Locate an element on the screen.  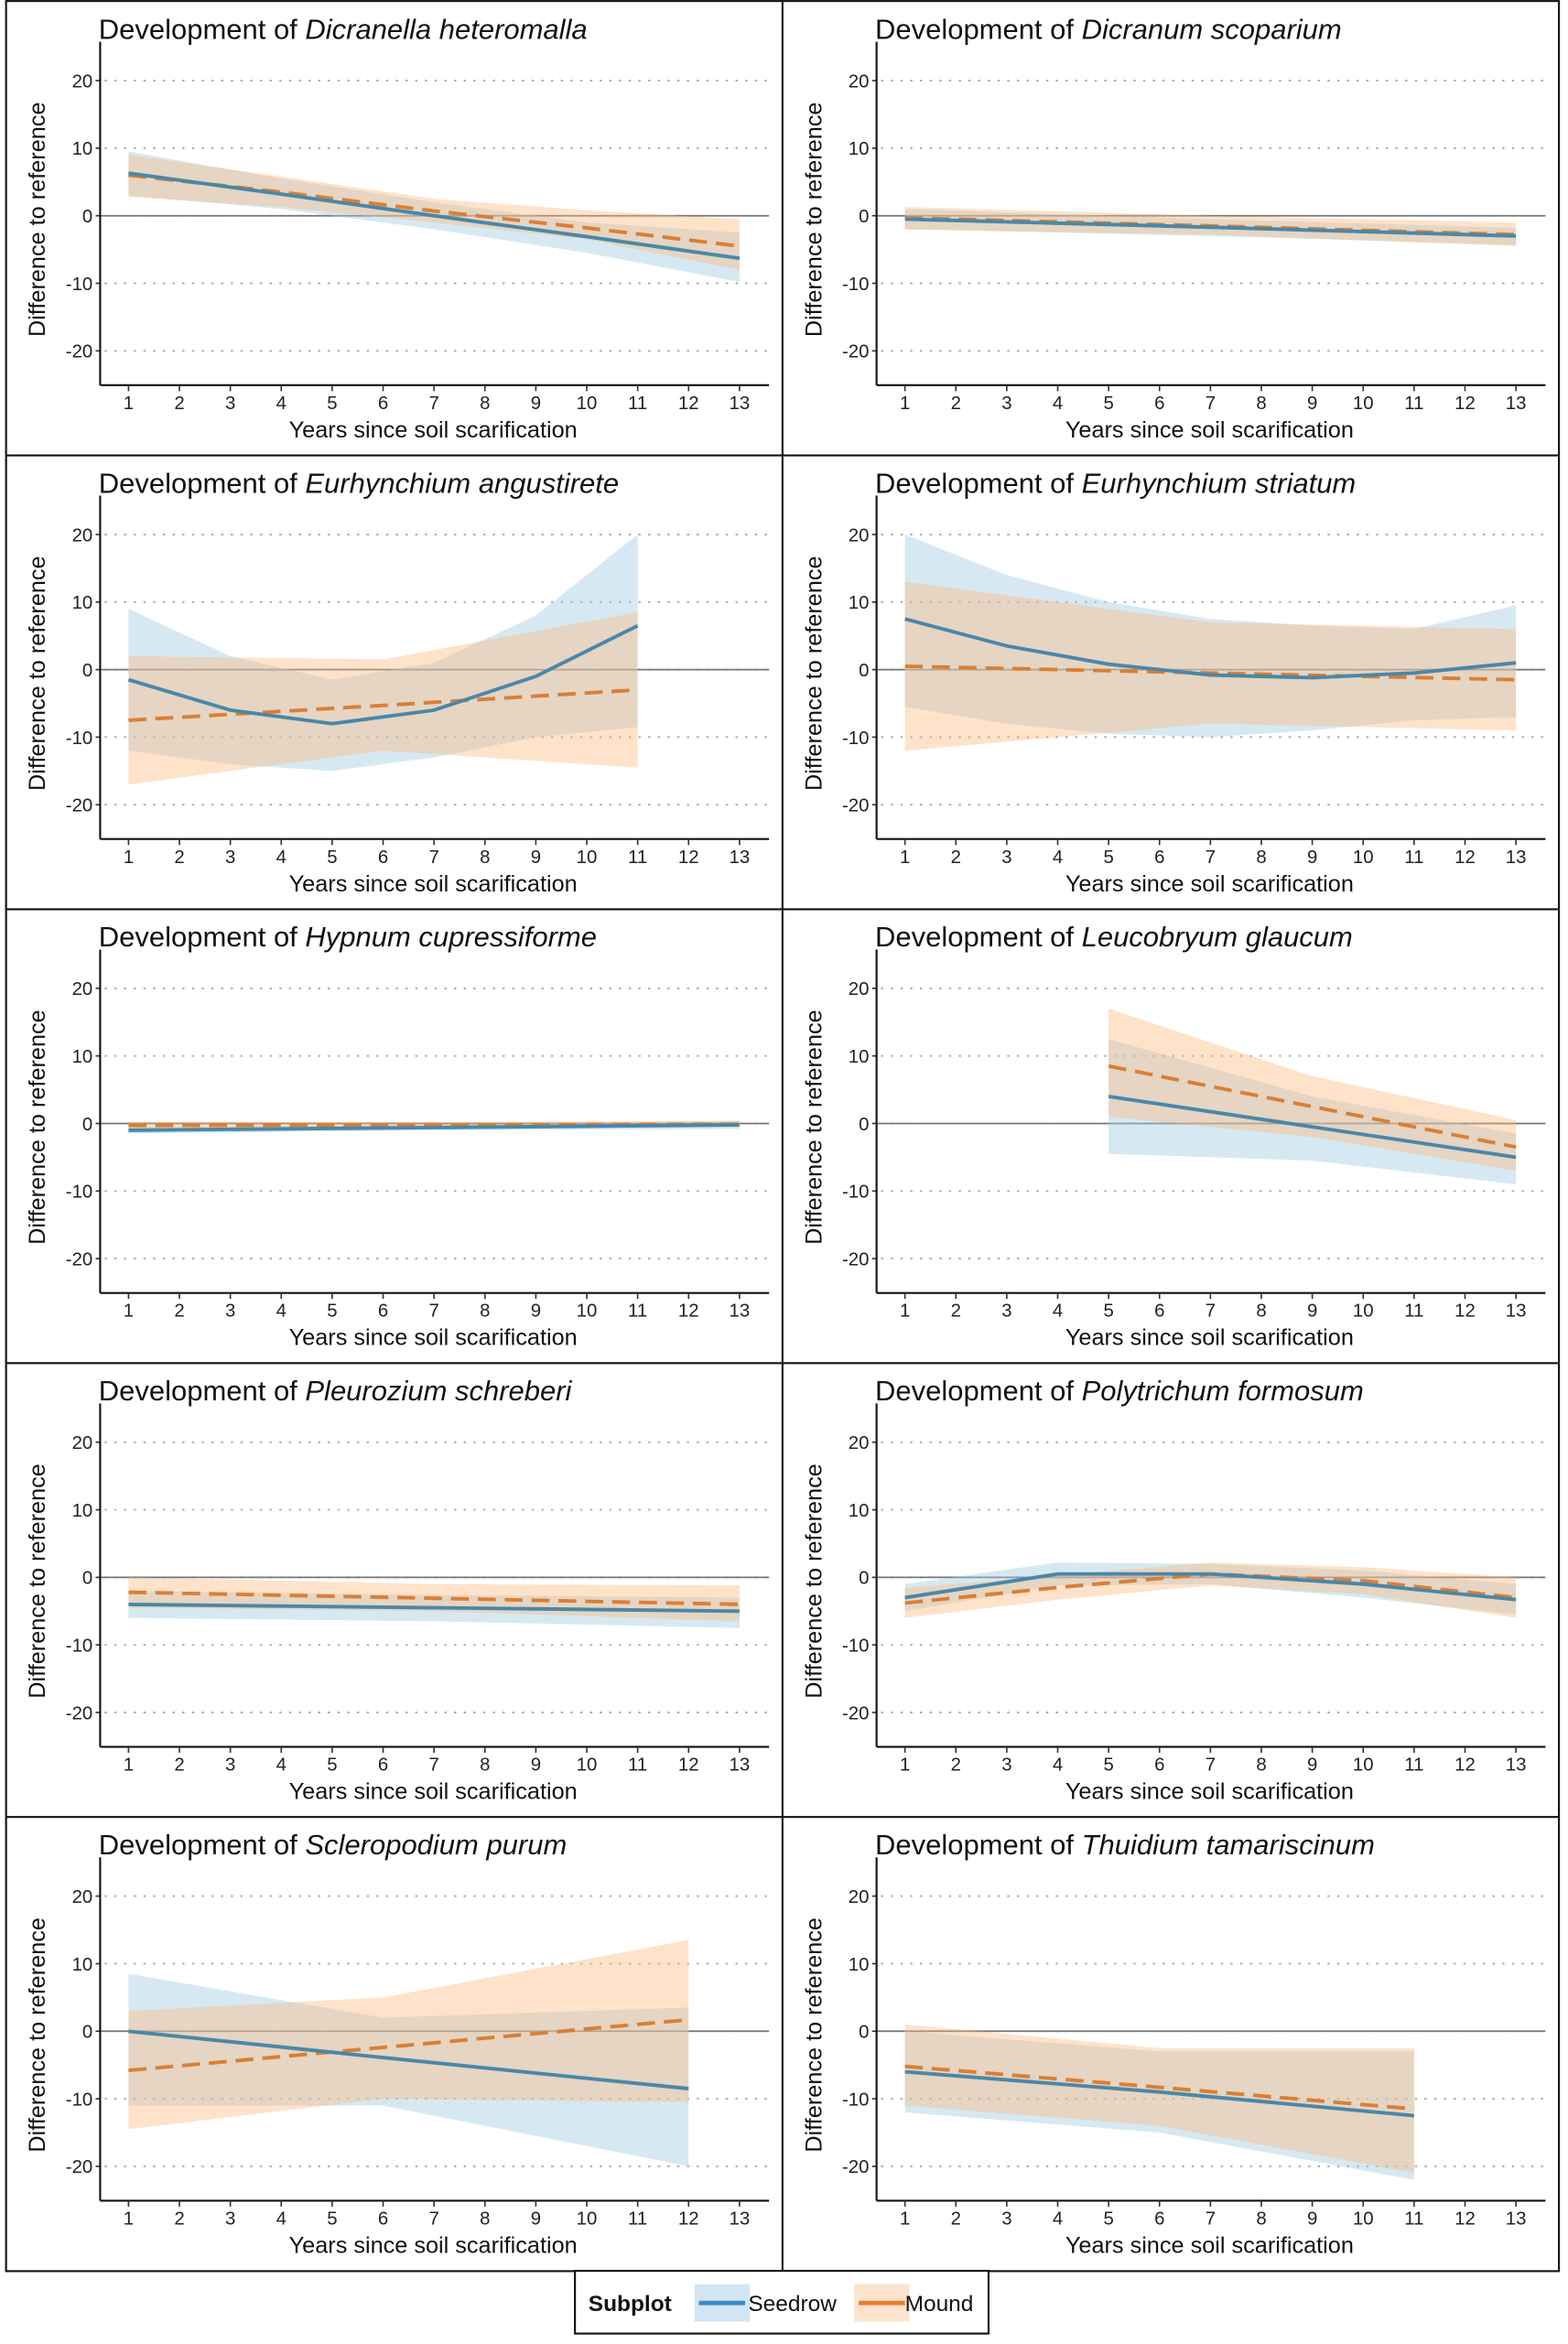
x-tick-label: 9 is located at coordinates (536, 858).